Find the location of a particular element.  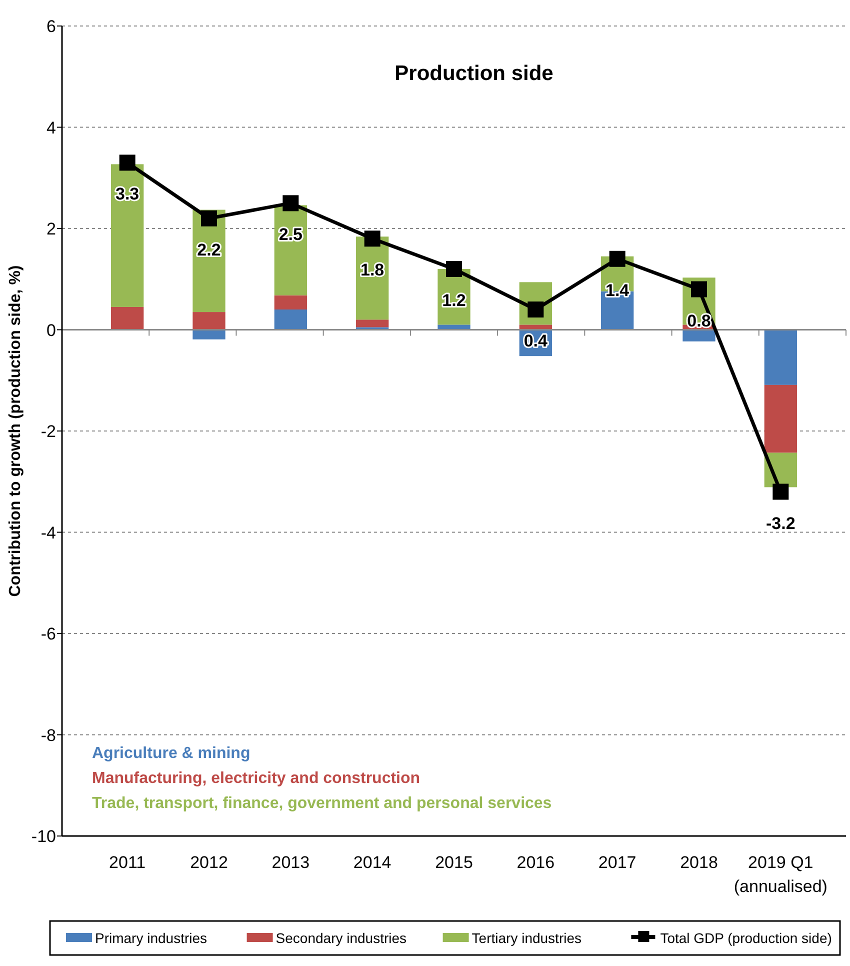

annotation: Agriculture & mining is located at coordinates (171, 753).